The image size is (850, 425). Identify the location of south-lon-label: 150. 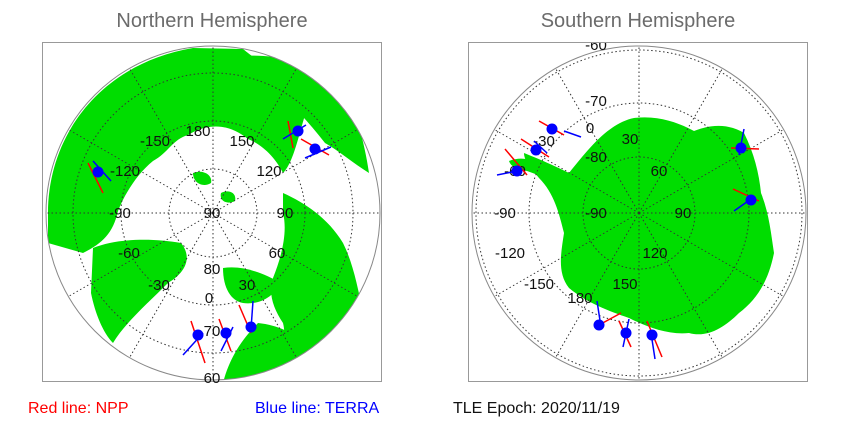
(624, 284).